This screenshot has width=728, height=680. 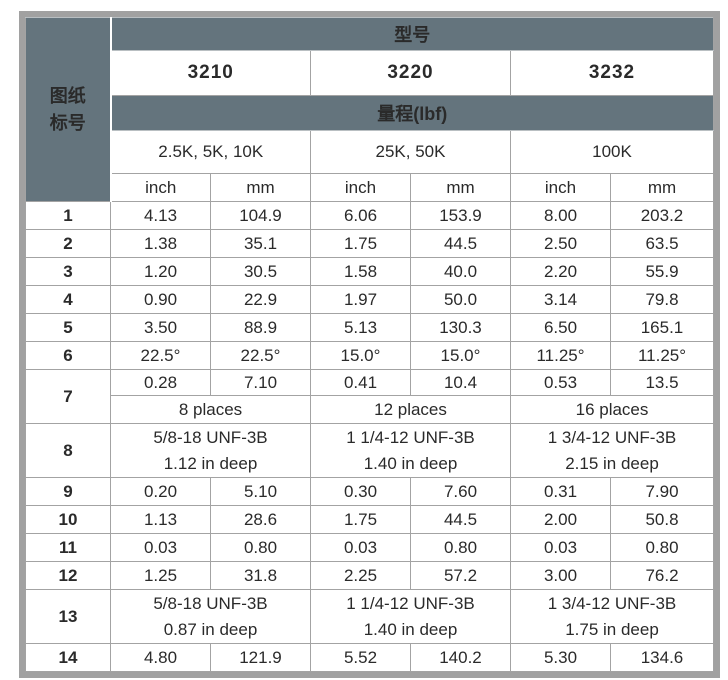 What do you see at coordinates (260, 215) in the screenshot?
I see `value-cell: 104.9` at bounding box center [260, 215].